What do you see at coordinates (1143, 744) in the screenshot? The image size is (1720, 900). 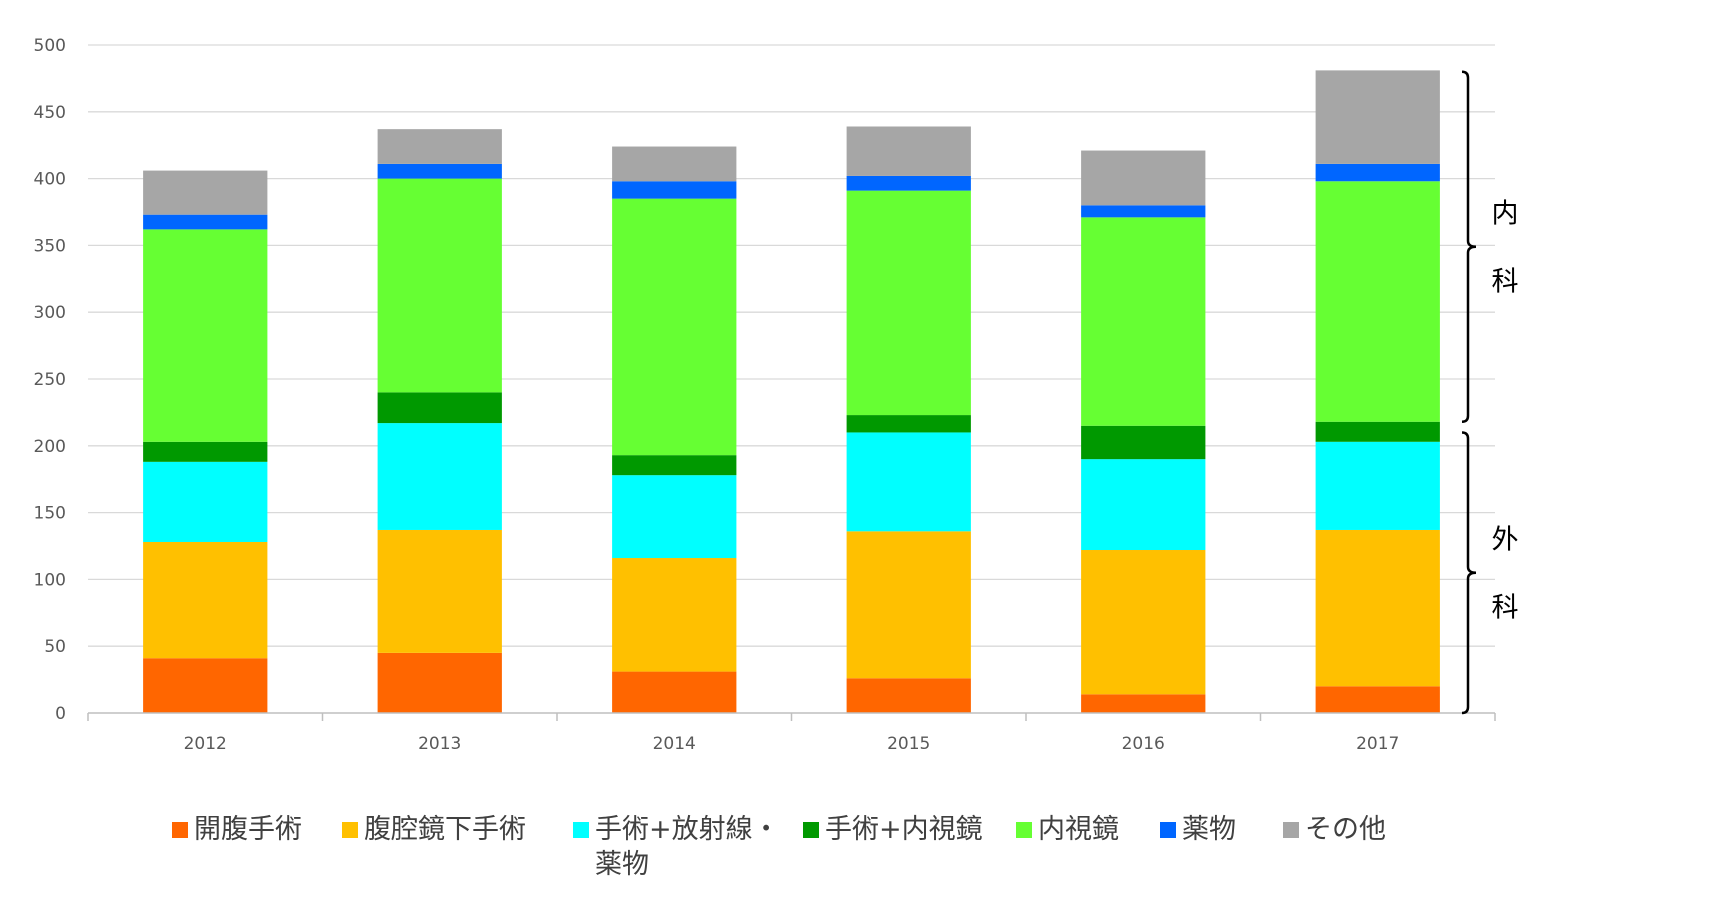 I see `x-tick-label: 2016` at bounding box center [1143, 744].